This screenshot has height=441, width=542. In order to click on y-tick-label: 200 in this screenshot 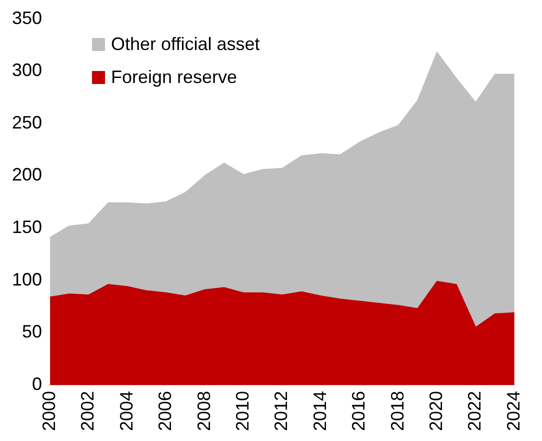, I will do `click(27, 174)`.